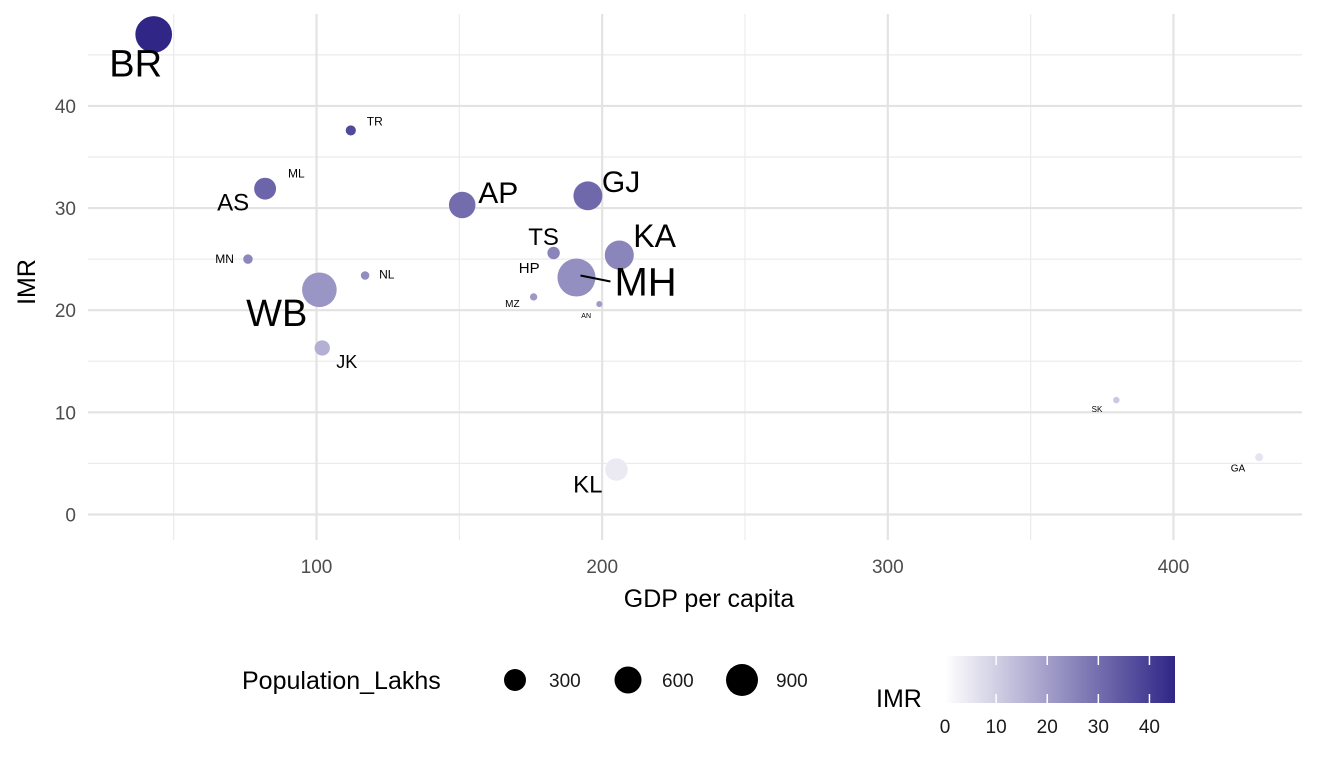  I want to click on point-sk, so click(1116, 400).